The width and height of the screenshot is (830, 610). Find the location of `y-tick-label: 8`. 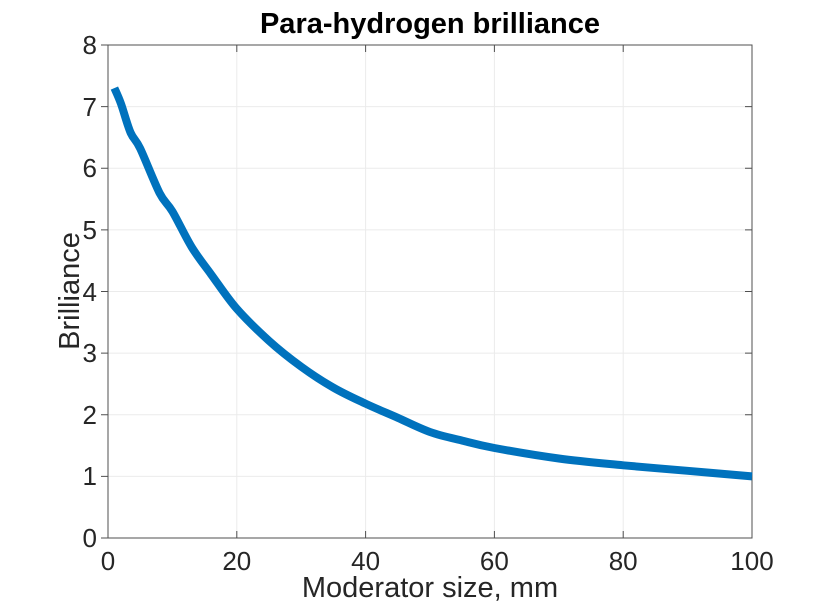

y-tick-label: 8 is located at coordinates (89, 45).